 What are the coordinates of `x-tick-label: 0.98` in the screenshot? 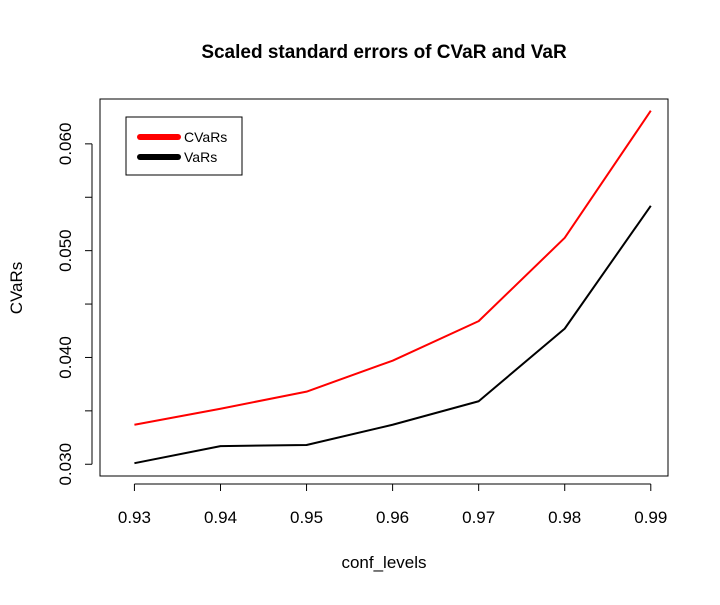 It's located at (564, 517).